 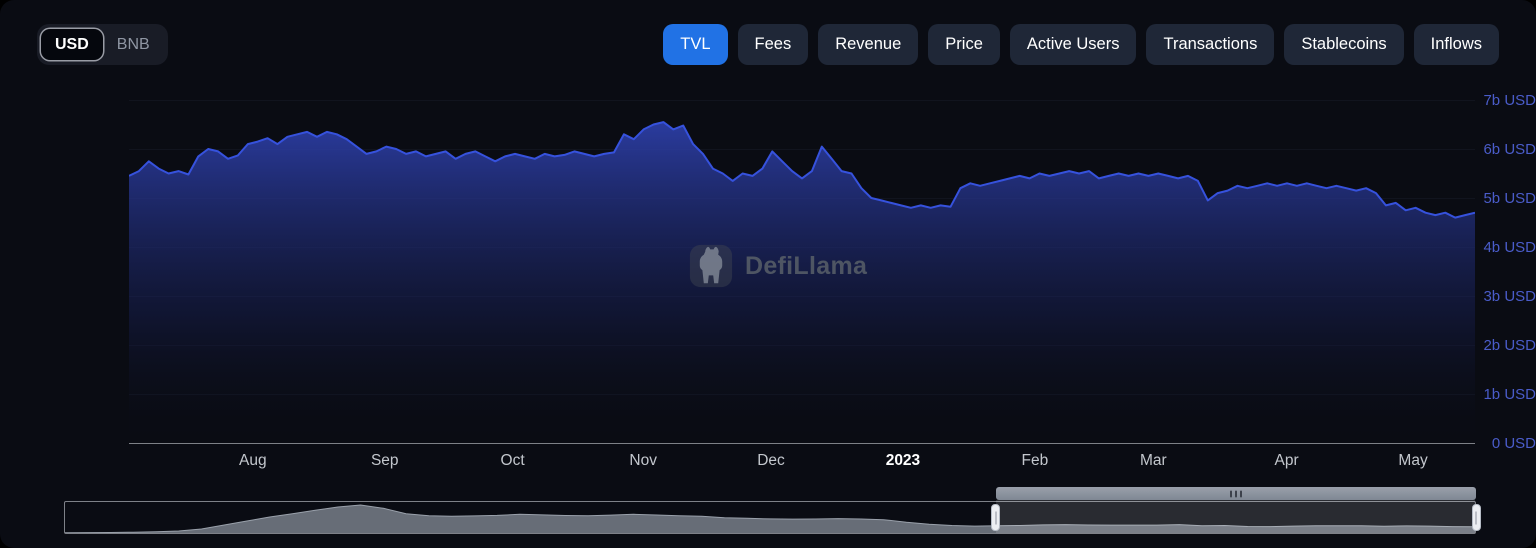 I want to click on x-tick-label: Aug, so click(x=253, y=460).